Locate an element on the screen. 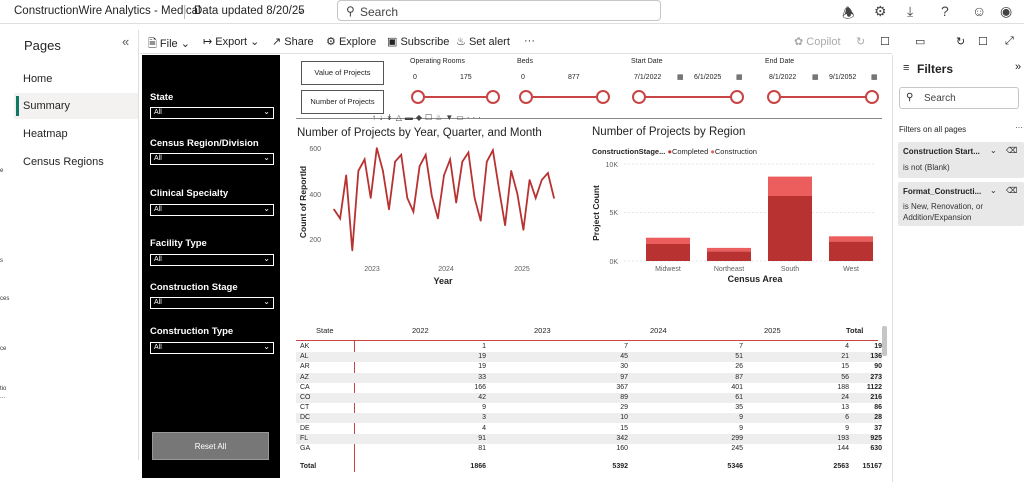  bar-construction-midwest is located at coordinates (668, 240).